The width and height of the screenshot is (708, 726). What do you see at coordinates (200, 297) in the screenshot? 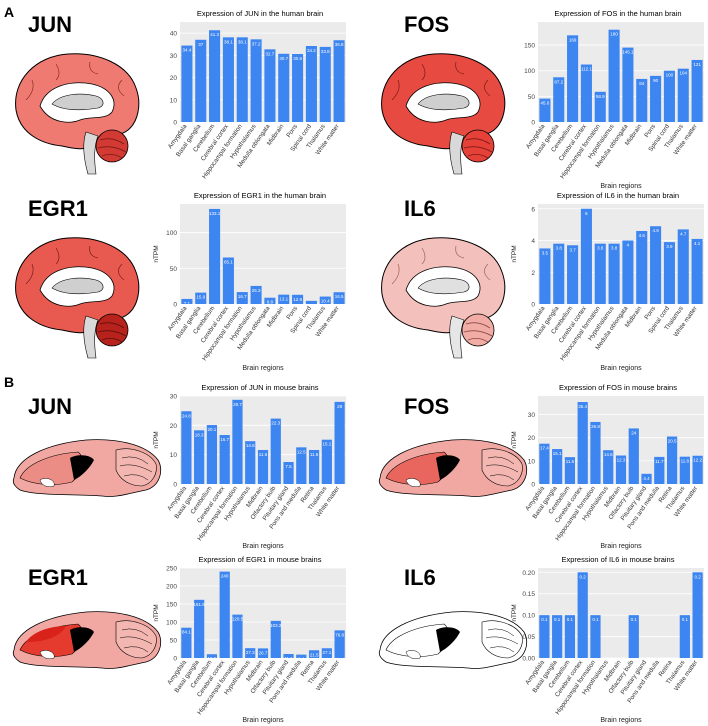
I see `bar-value-label: 15.9` at bounding box center [200, 297].